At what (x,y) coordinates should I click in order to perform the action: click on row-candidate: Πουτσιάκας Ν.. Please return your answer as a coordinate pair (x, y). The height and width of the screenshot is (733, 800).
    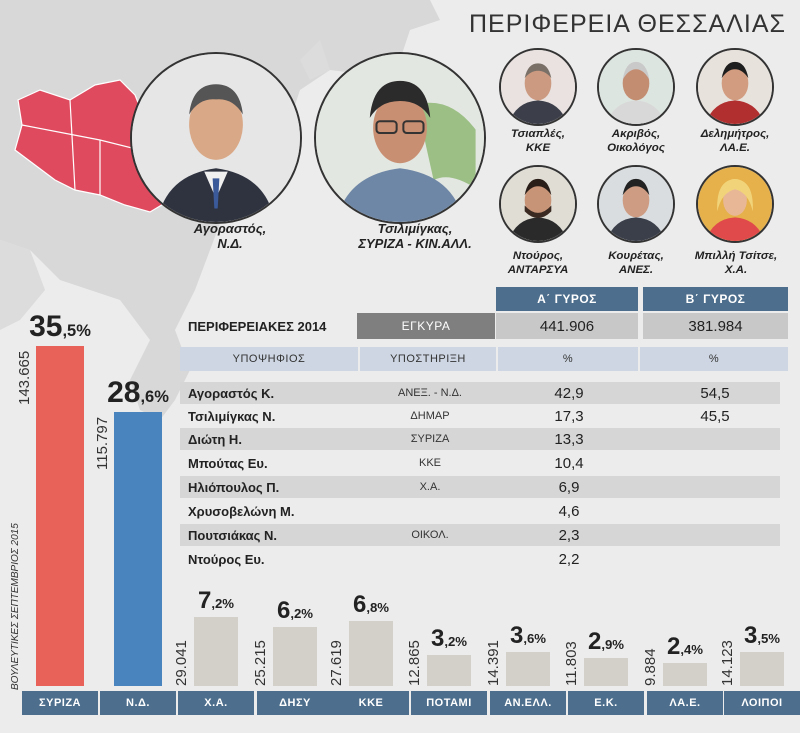
    Looking at the image, I should click on (233, 535).